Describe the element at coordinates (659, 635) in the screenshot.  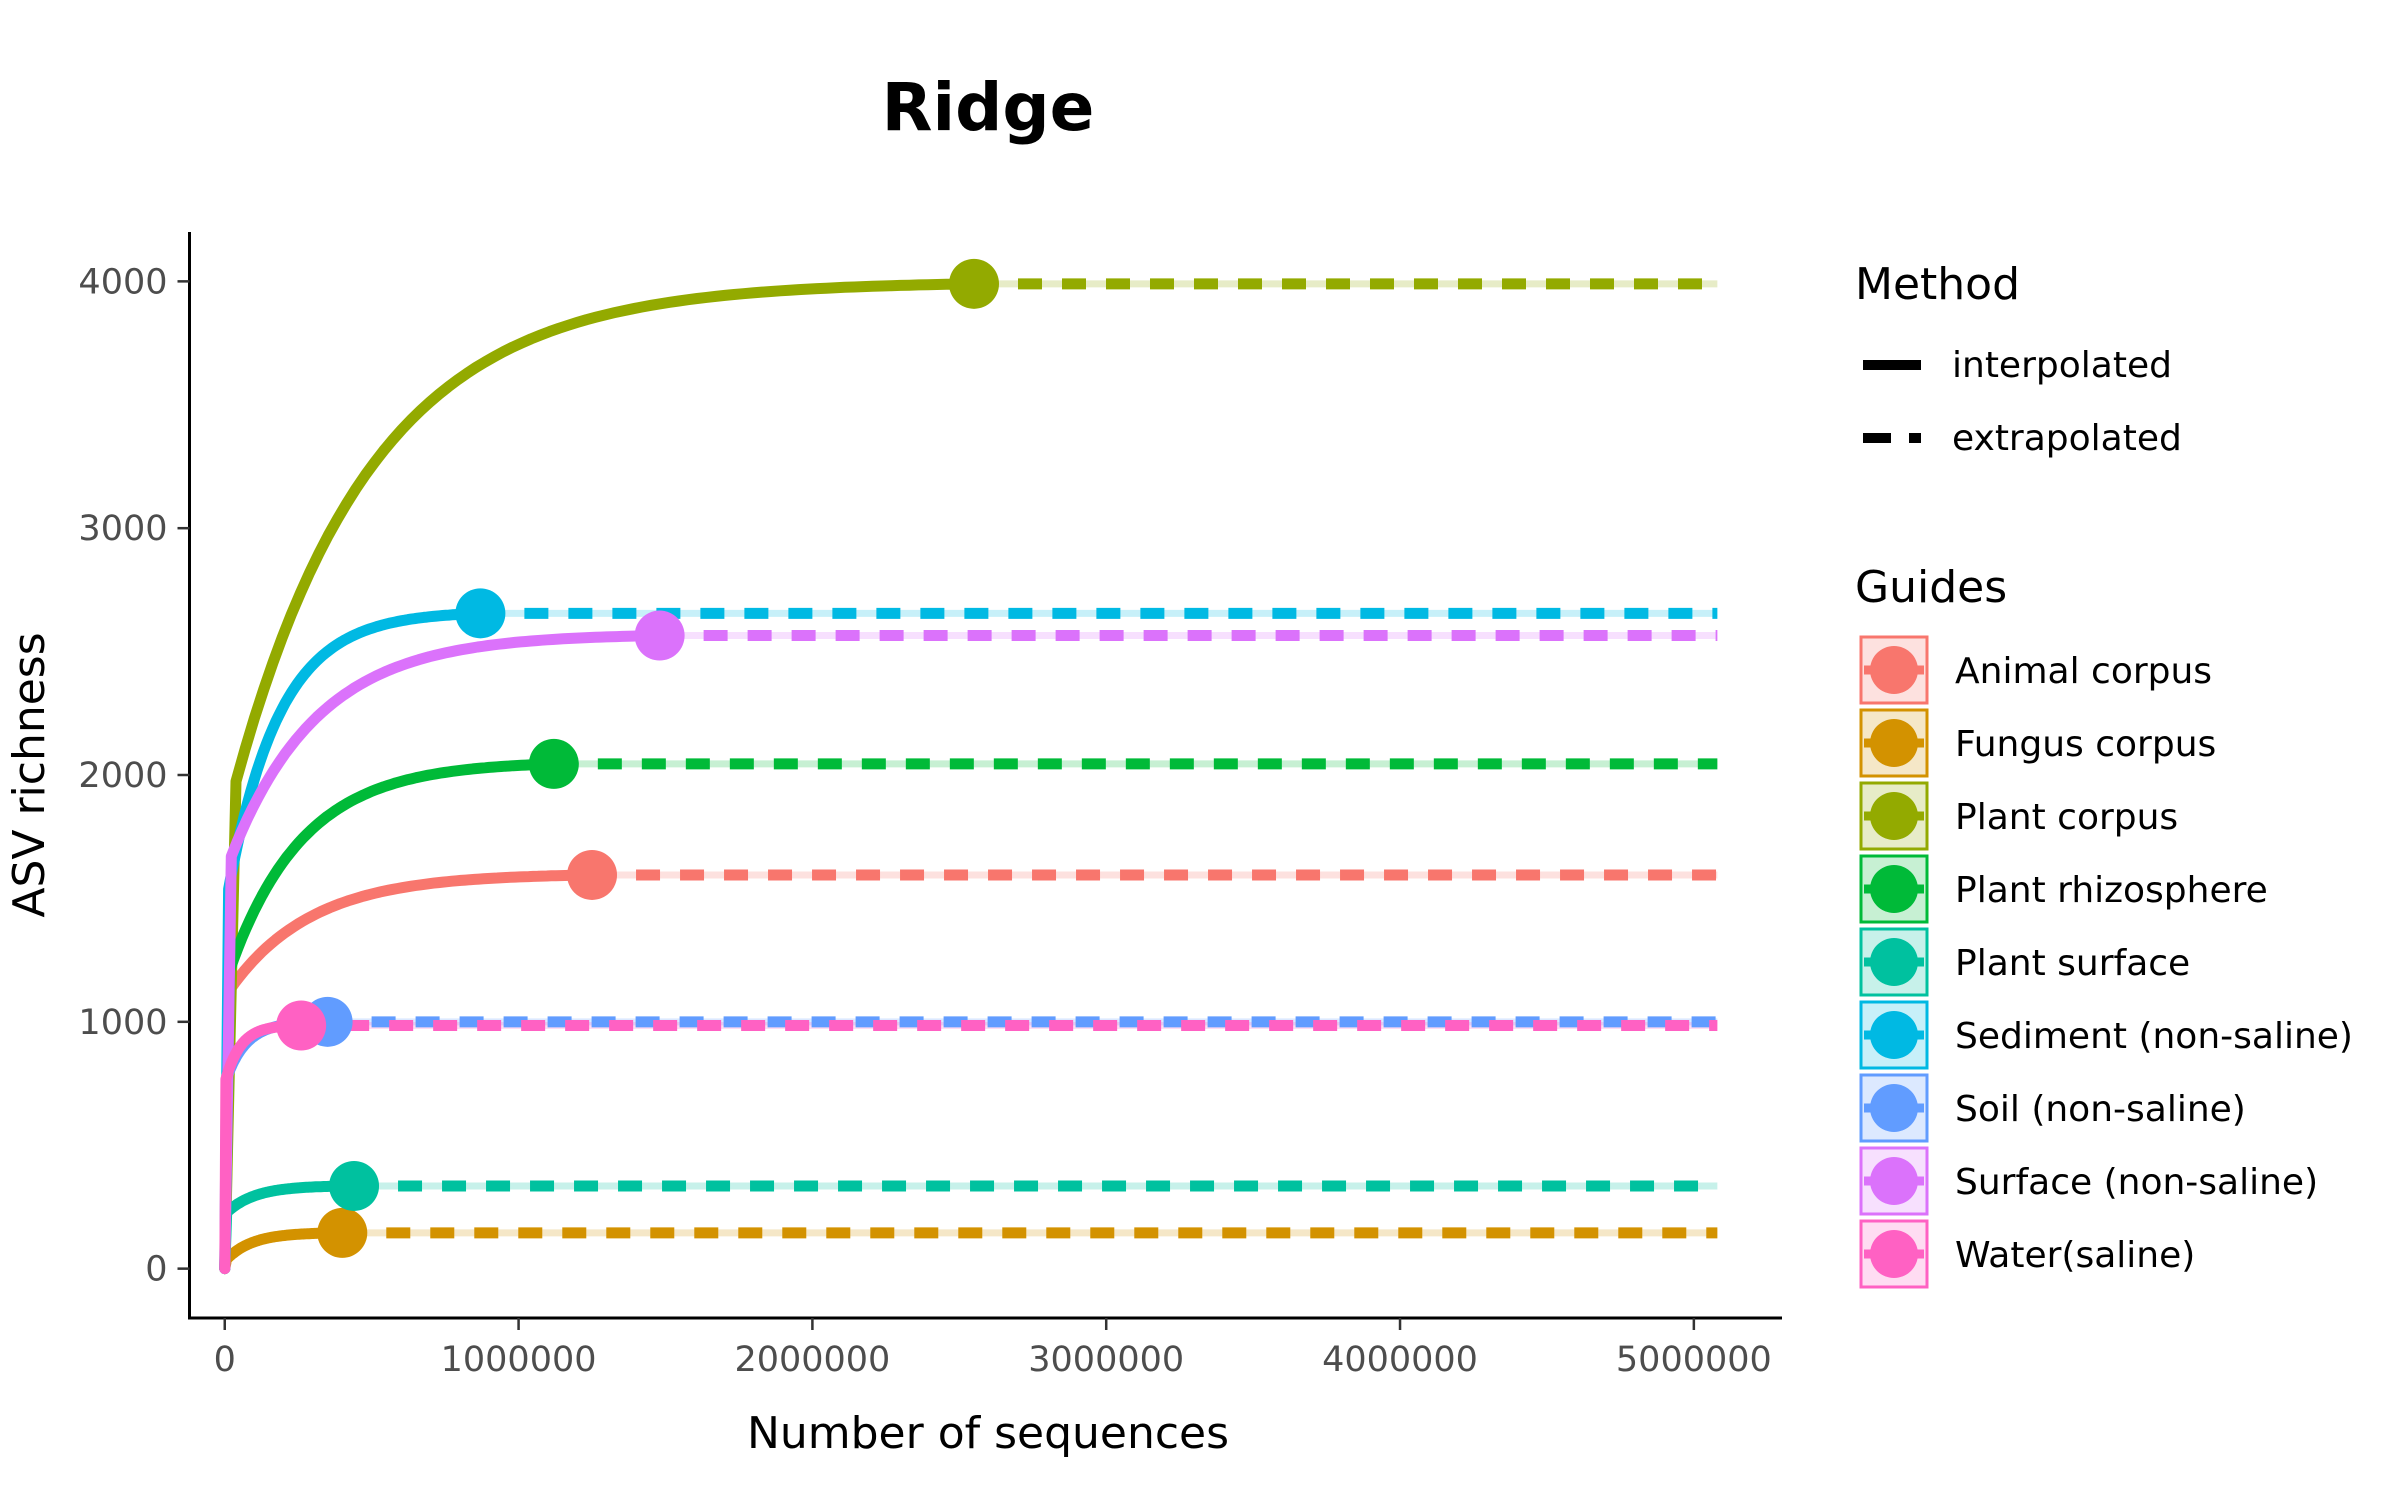
I see `observed-point-surface-non-saline` at that location.